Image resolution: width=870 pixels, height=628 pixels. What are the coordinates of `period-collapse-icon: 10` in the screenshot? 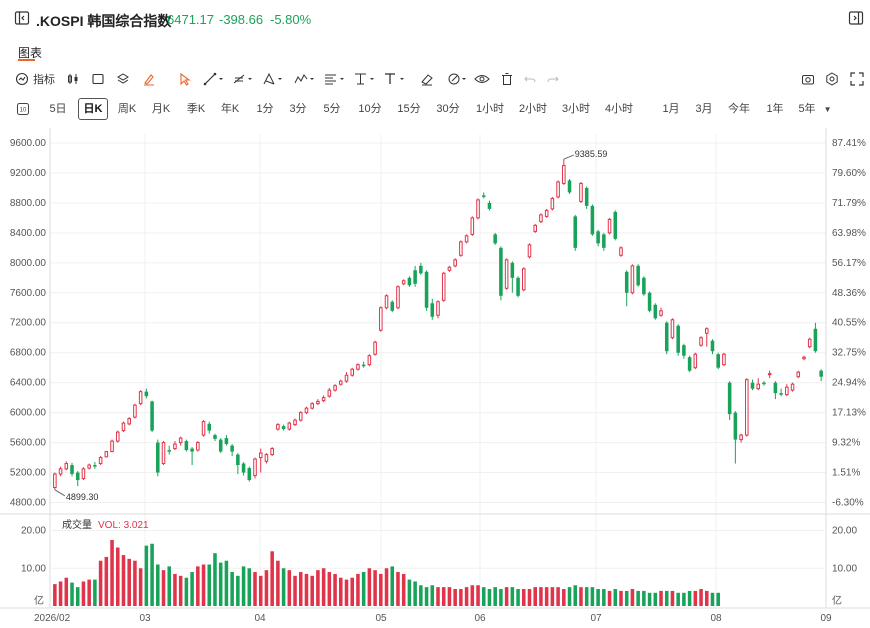 It's located at (23, 109).